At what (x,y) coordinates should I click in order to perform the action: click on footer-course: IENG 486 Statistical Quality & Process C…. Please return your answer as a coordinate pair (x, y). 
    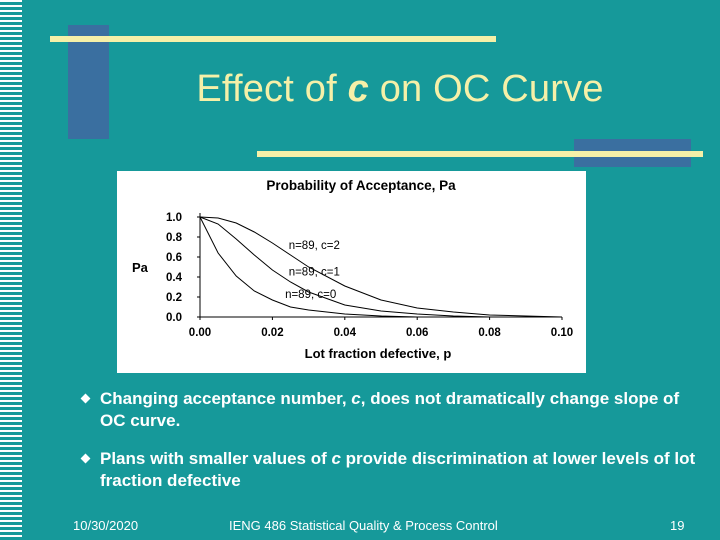
    Looking at the image, I should click on (363, 525).